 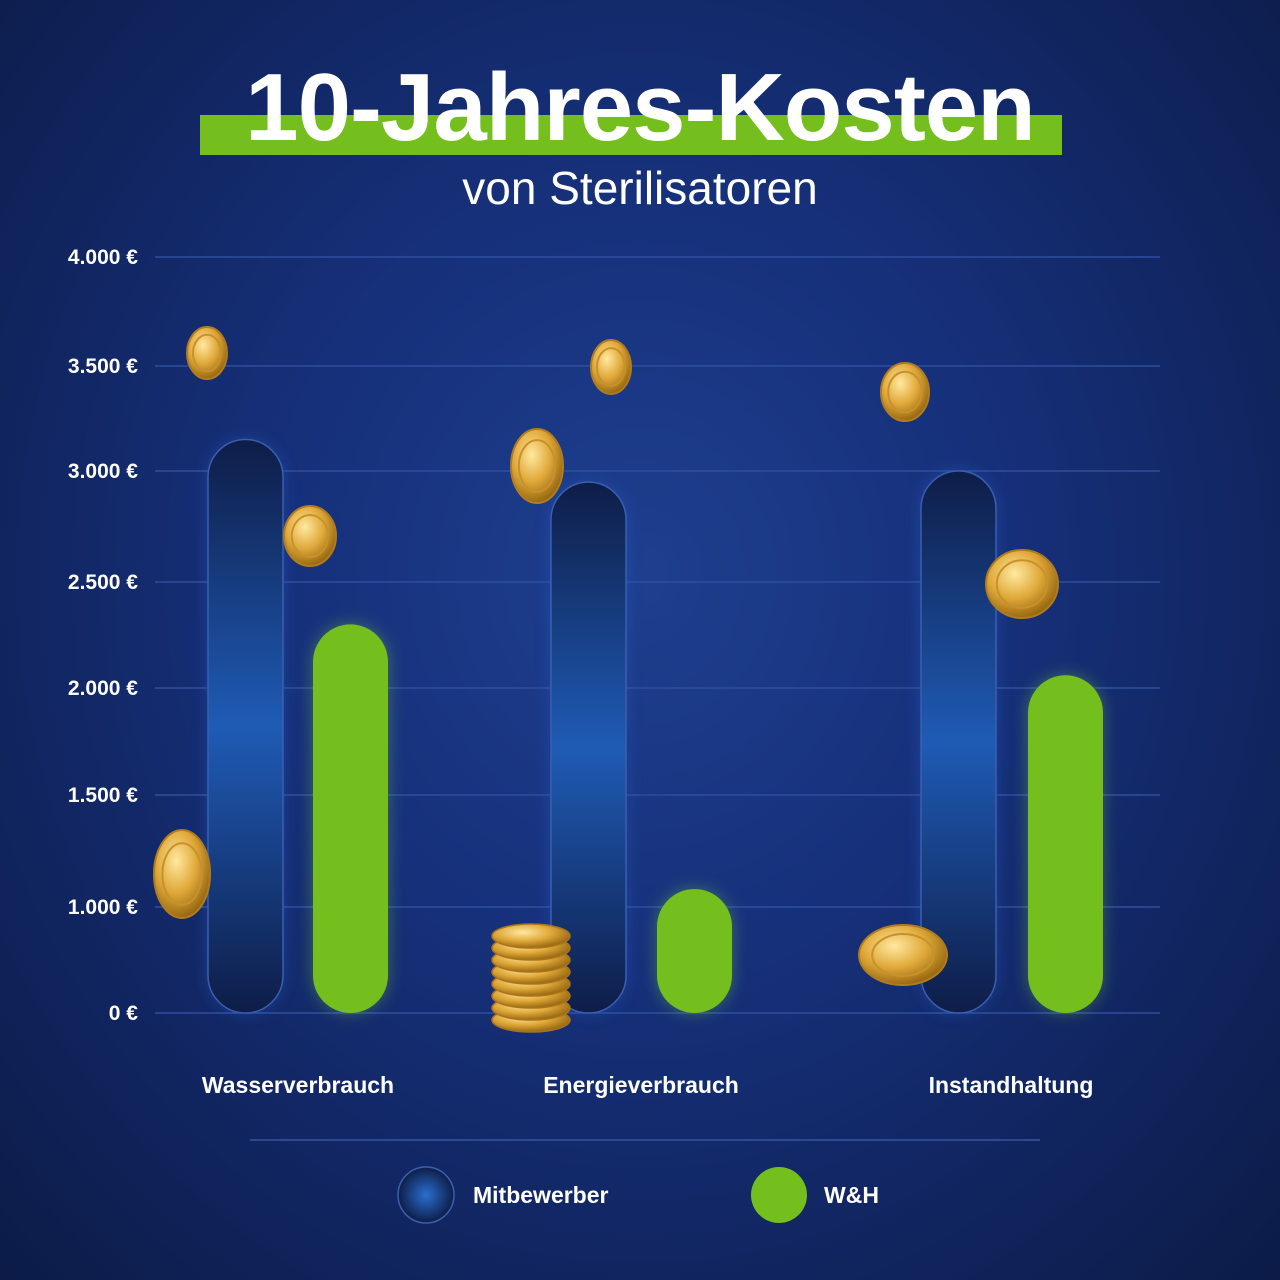 What do you see at coordinates (103, 688) in the screenshot?
I see `y-tick-label: 2.000 €` at bounding box center [103, 688].